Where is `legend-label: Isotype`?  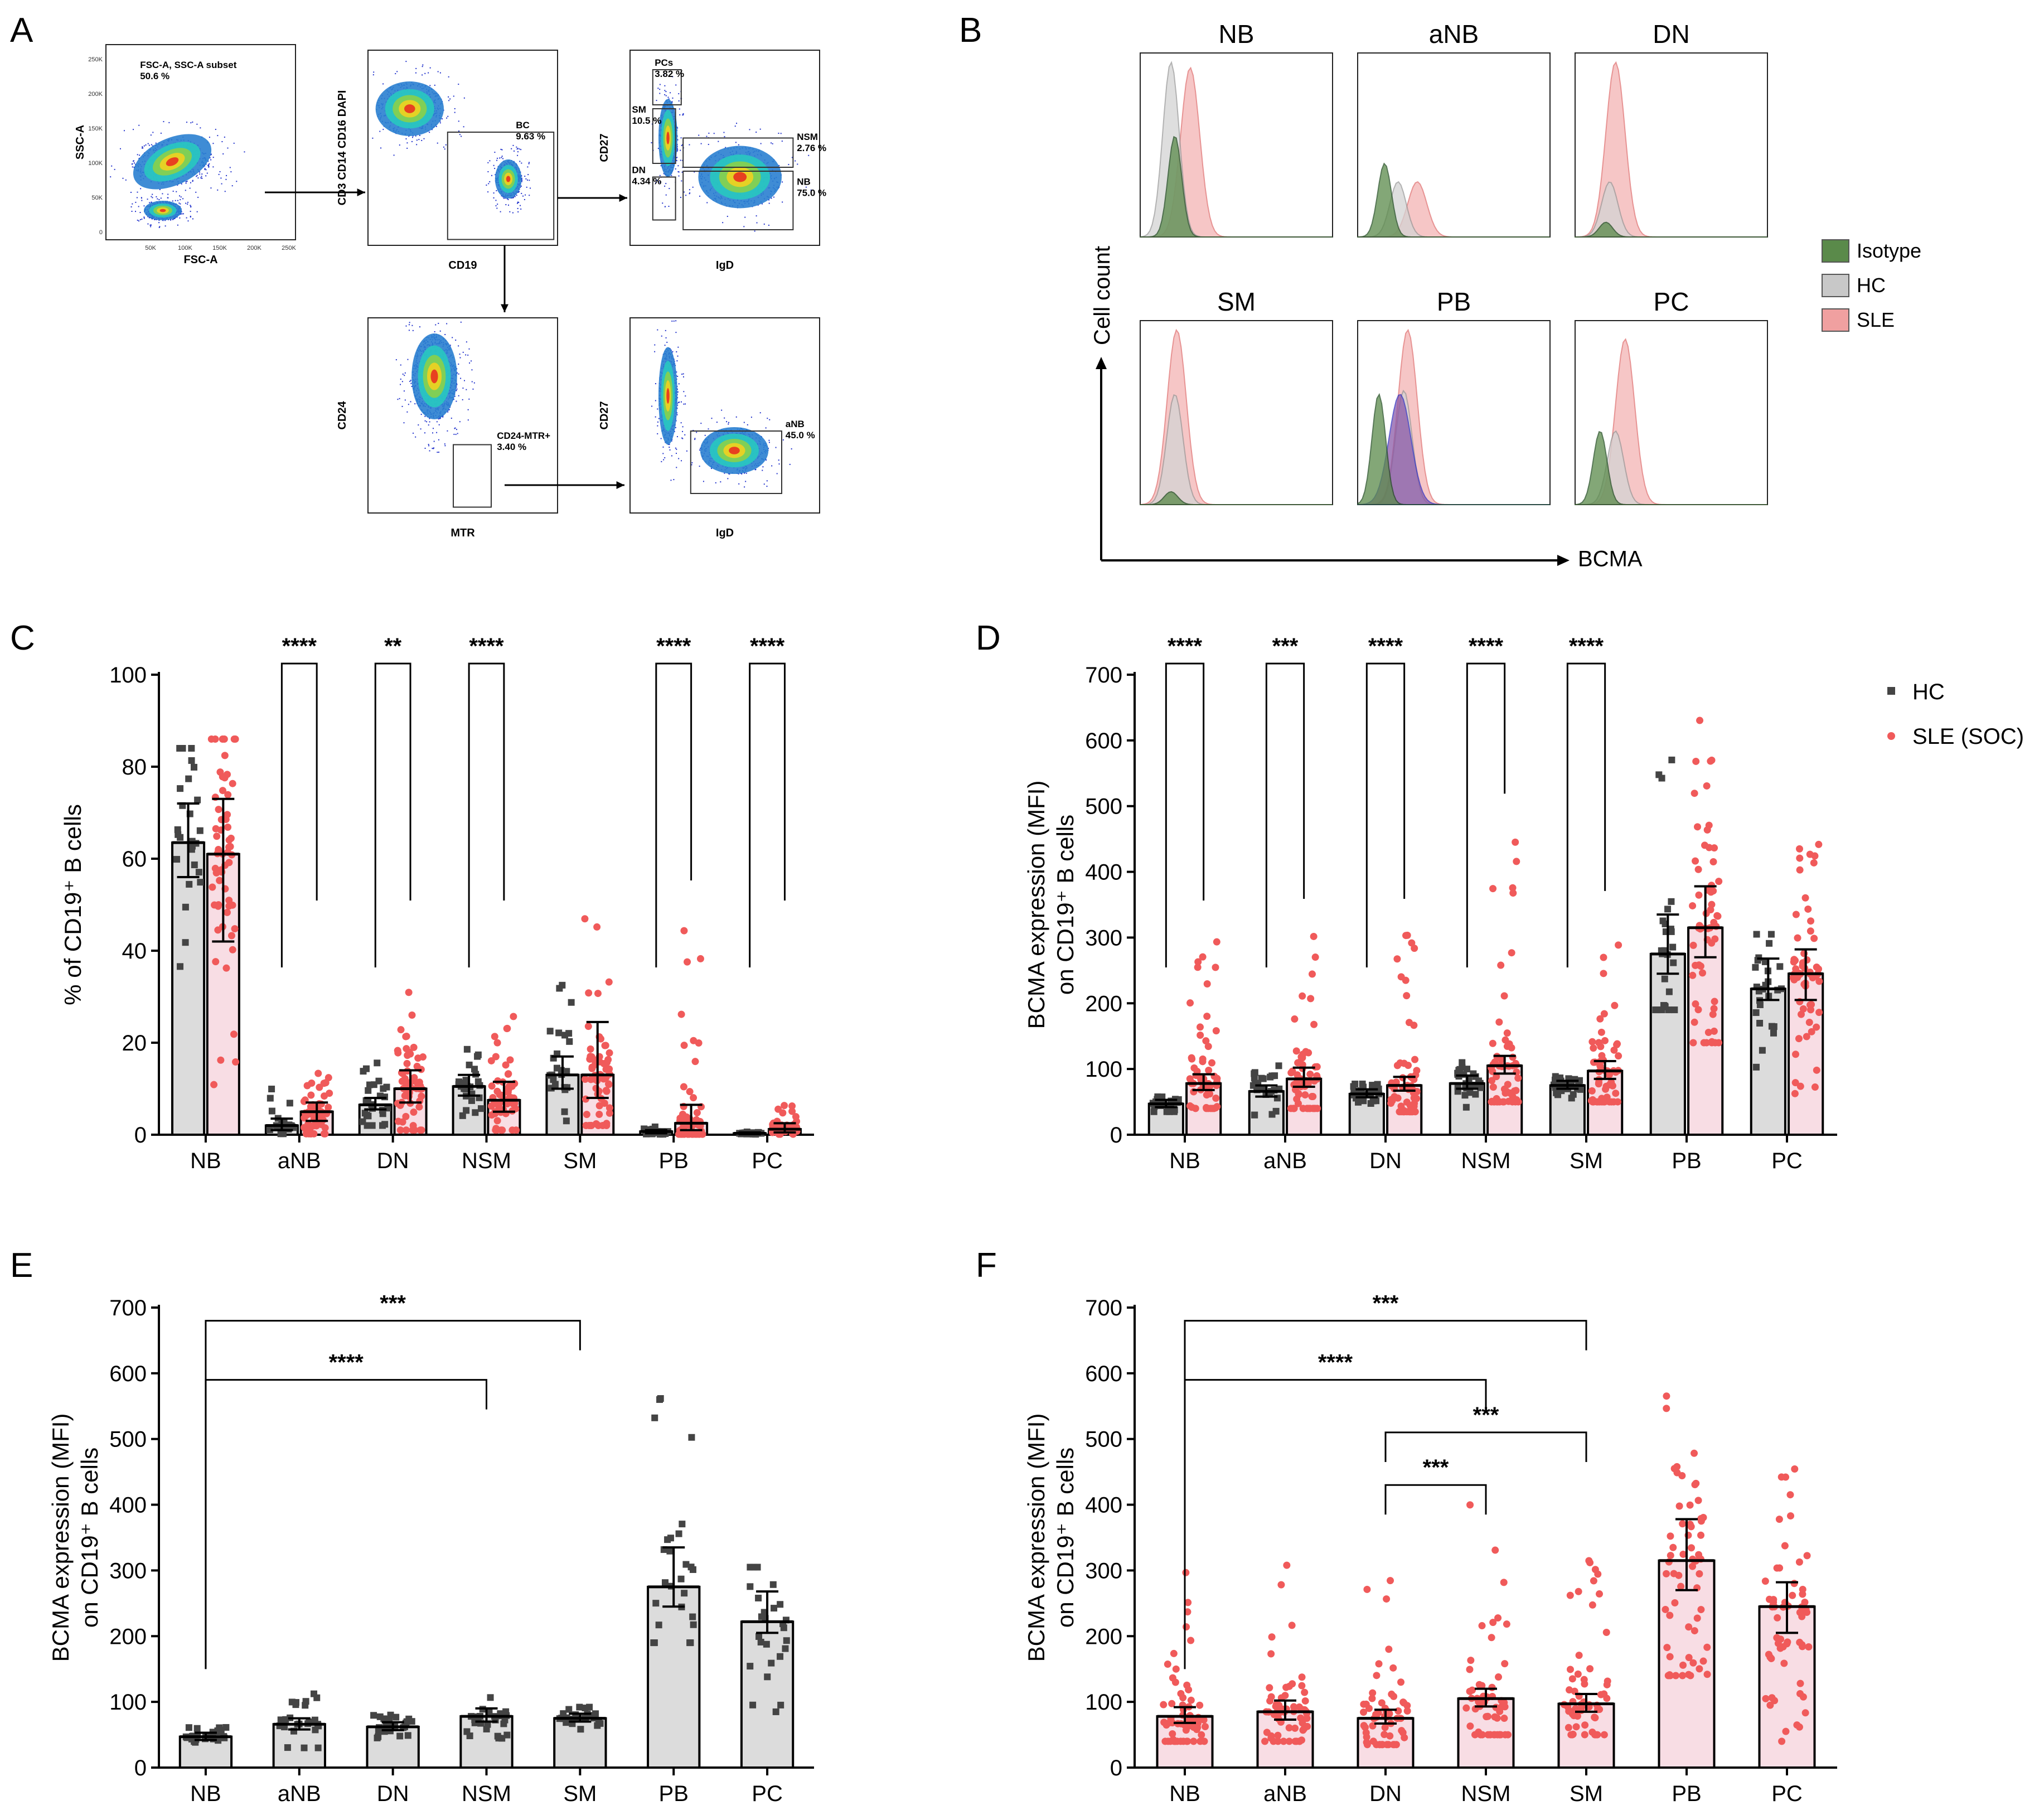
legend-label: Isotype is located at coordinates (1889, 251).